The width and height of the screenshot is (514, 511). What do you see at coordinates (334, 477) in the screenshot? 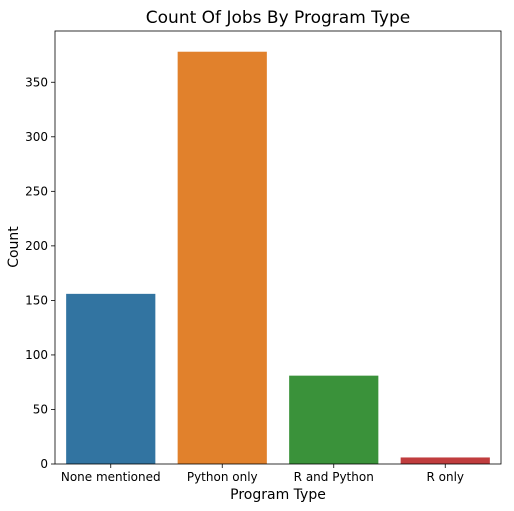
I see `x-tick-label: R and Python` at bounding box center [334, 477].